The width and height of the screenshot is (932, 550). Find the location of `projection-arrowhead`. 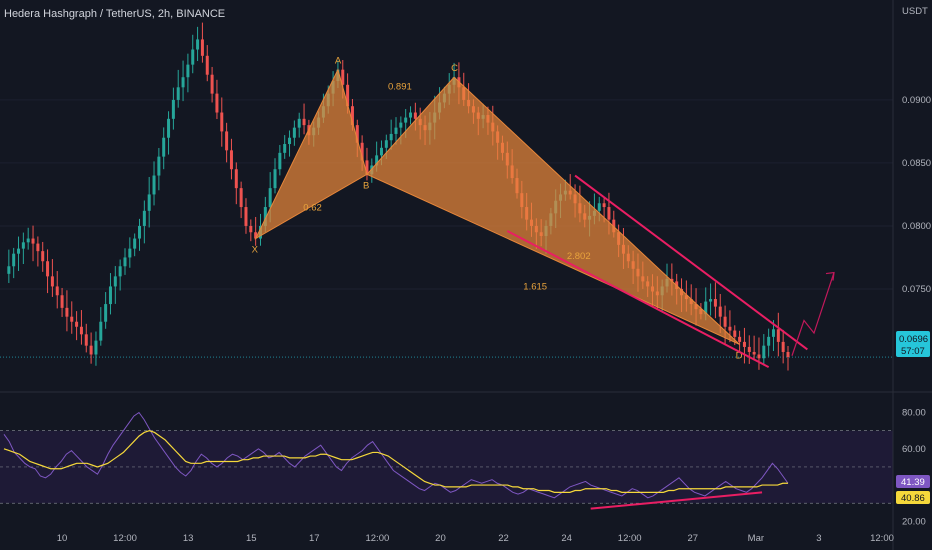

projection-arrowhead is located at coordinates (830, 276).